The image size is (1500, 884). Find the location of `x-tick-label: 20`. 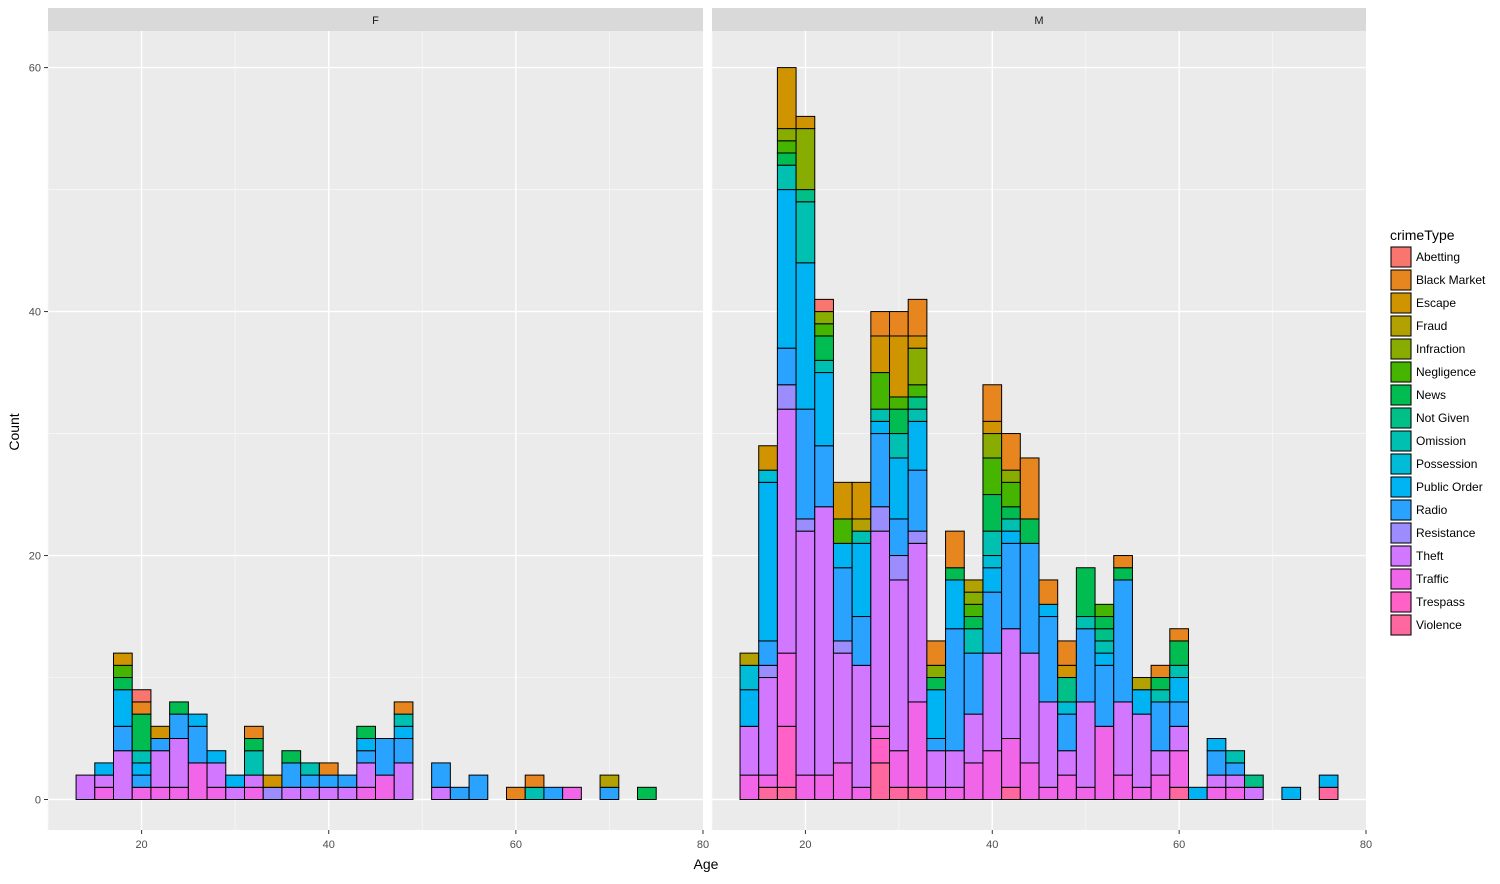

x-tick-label: 20 is located at coordinates (805, 845).